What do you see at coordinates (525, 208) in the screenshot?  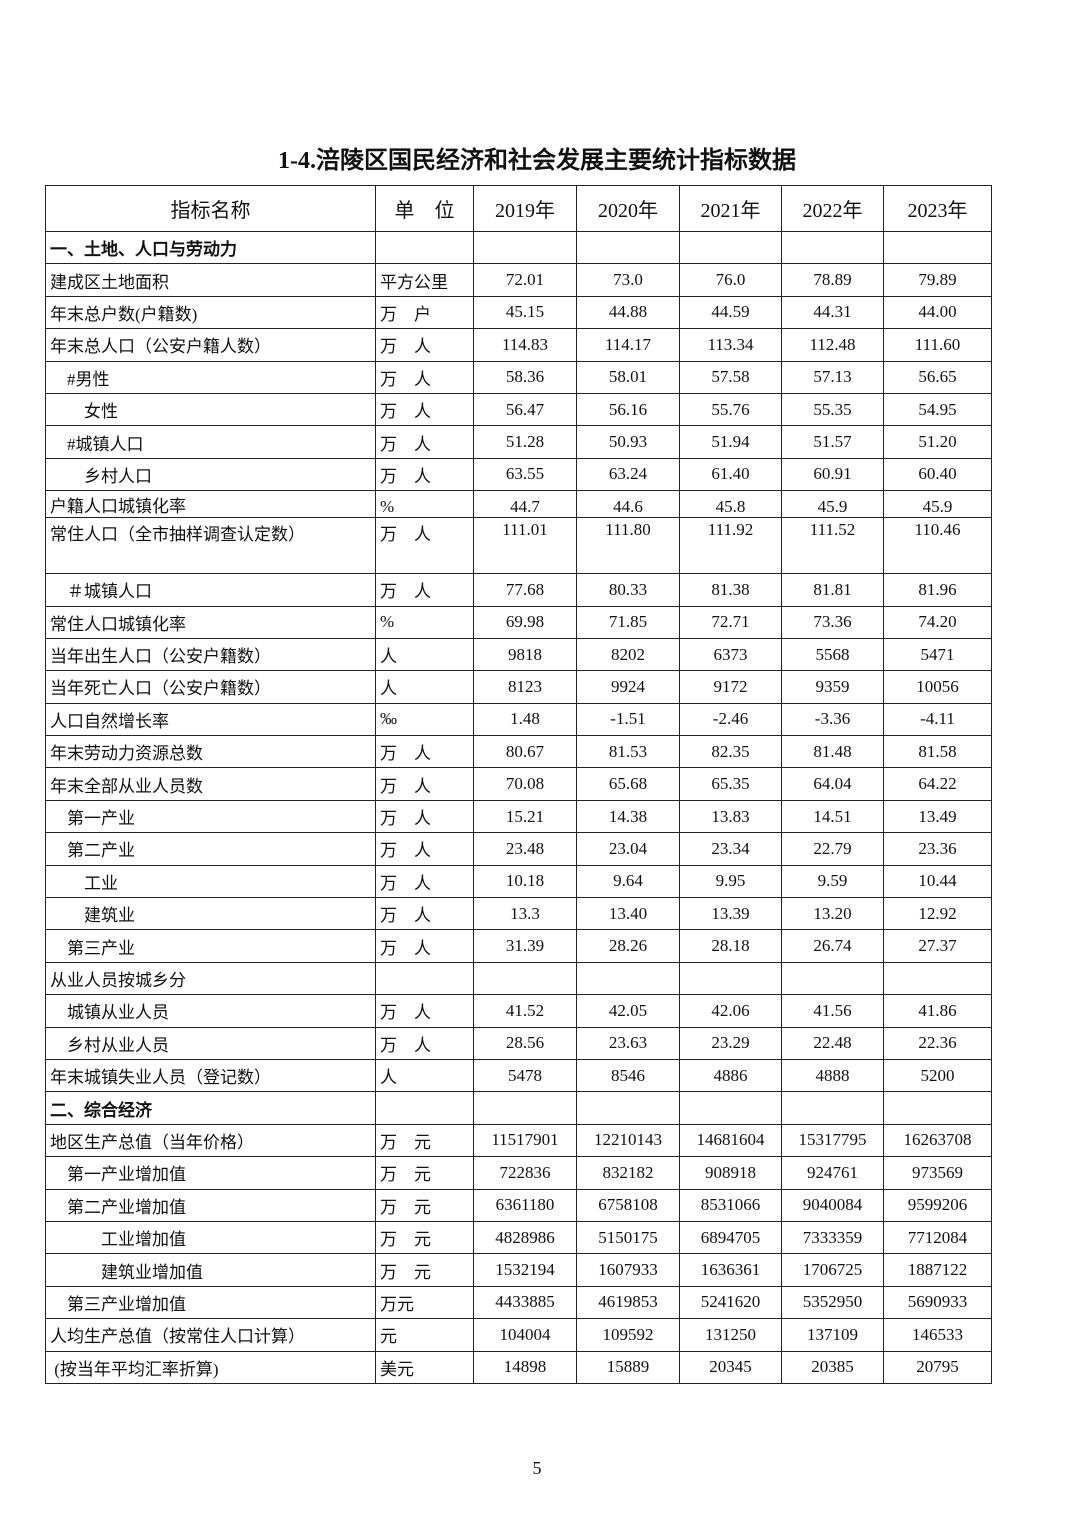 I see `header-2019: 2019年` at bounding box center [525, 208].